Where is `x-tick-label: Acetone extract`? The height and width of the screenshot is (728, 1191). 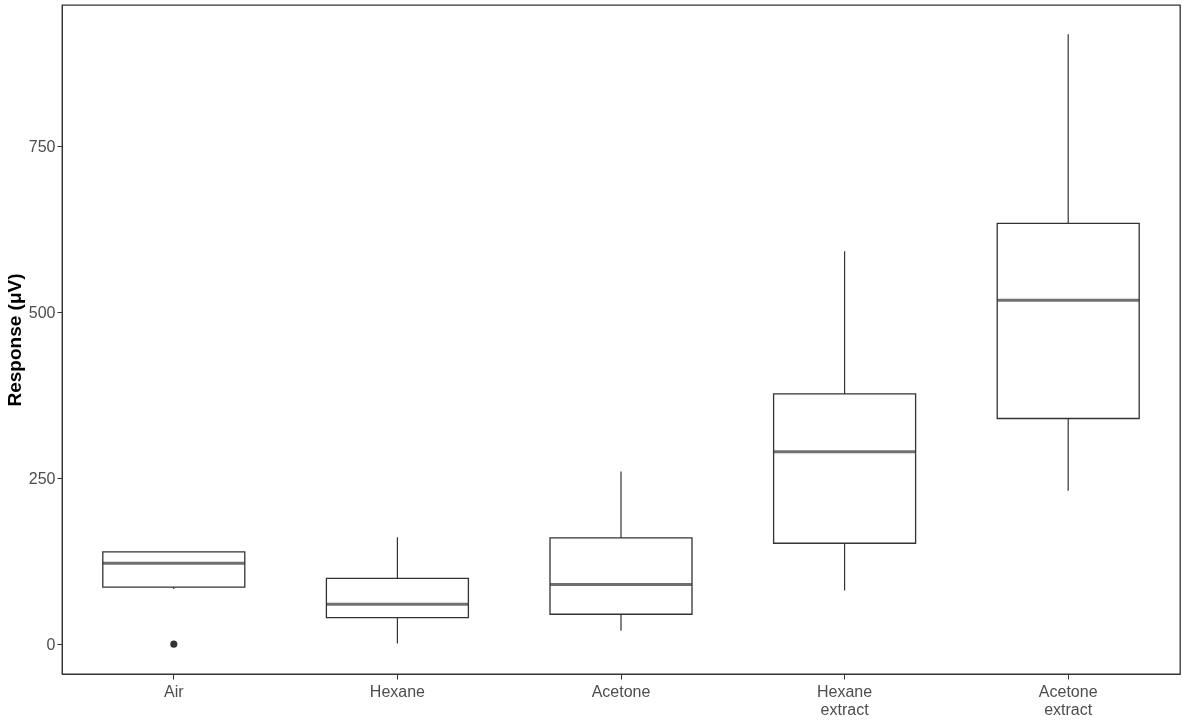 x-tick-label: Acetone extract is located at coordinates (1068, 700).